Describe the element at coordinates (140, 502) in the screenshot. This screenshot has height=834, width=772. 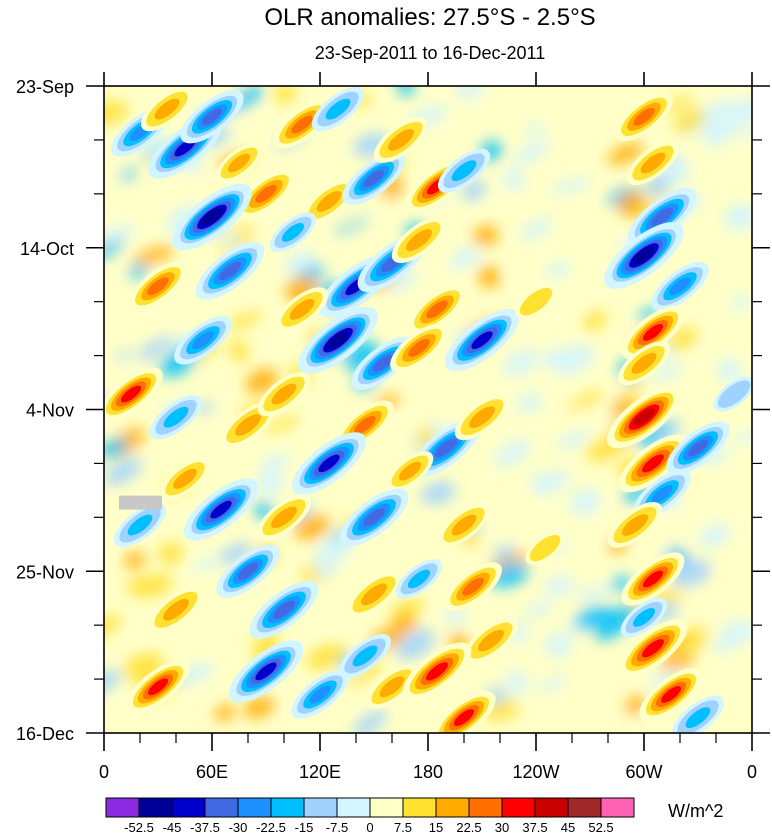
I see `missing-data-layer` at that location.